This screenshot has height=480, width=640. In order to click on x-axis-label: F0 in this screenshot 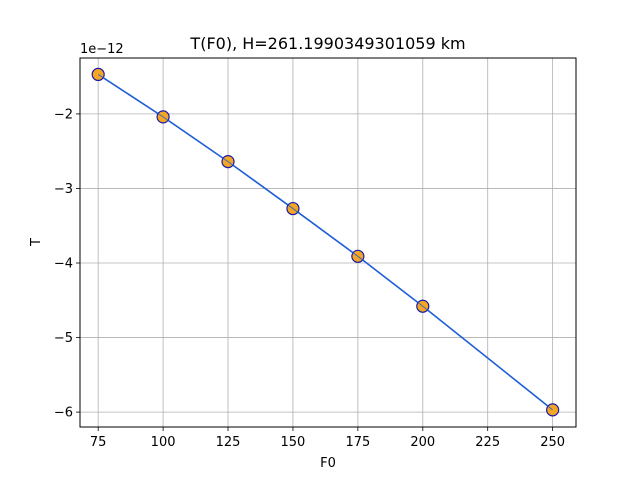, I will do `click(328, 463)`.